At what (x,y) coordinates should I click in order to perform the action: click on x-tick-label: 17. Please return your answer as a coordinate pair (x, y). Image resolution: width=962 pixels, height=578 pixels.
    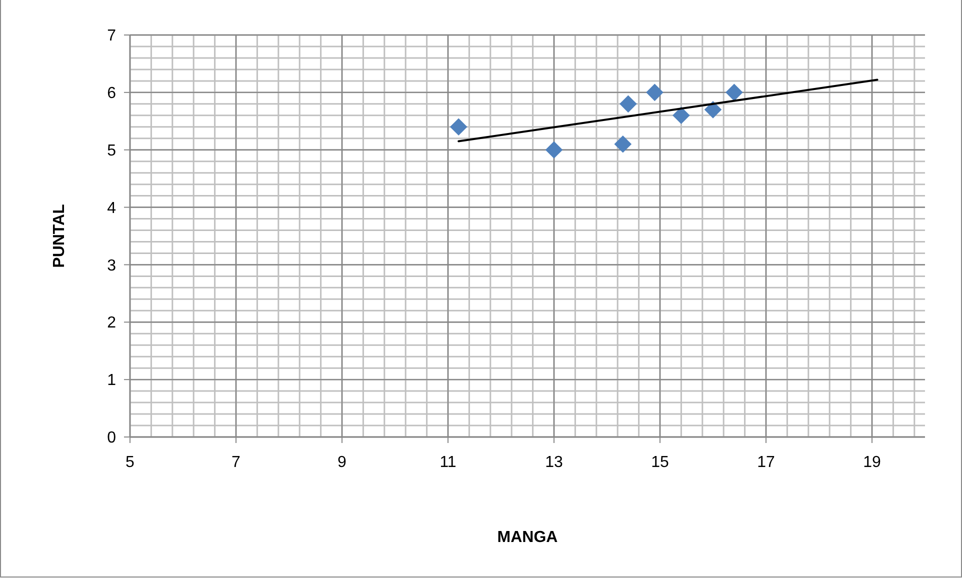
    Looking at the image, I should click on (766, 462).